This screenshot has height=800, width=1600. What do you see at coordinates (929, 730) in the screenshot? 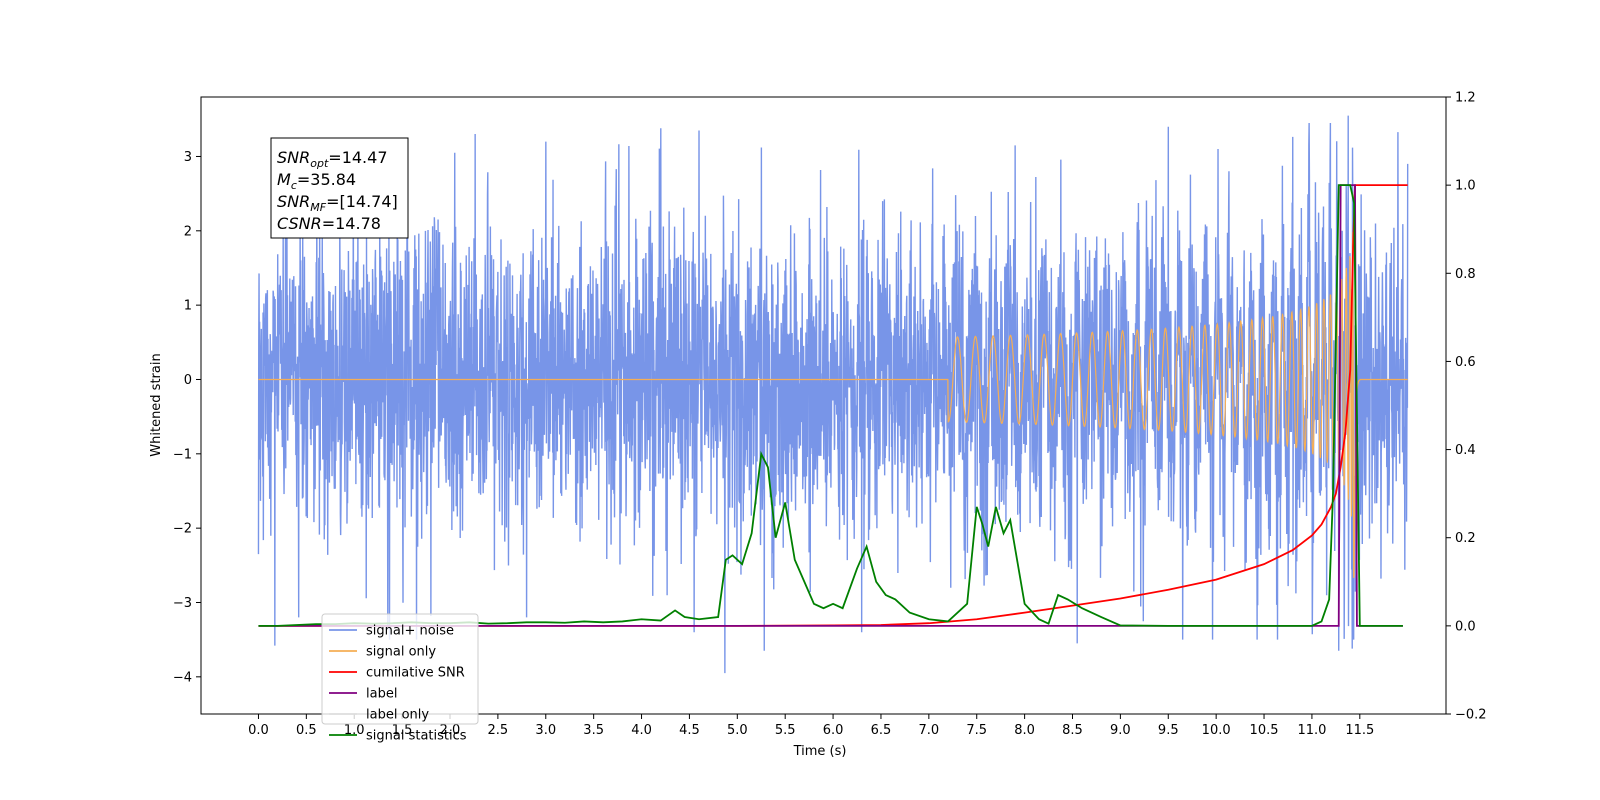
I see `x-tick-label: 7.0` at bounding box center [929, 730].